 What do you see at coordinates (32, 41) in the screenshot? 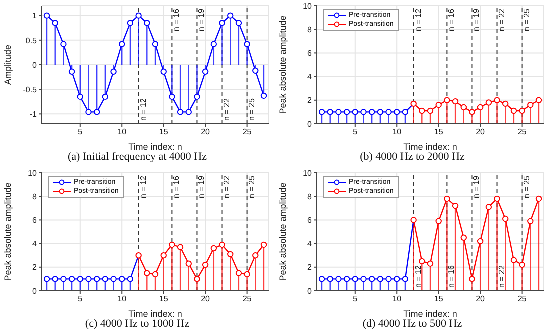
I see `y-tick-label: 0.5` at bounding box center [32, 41].